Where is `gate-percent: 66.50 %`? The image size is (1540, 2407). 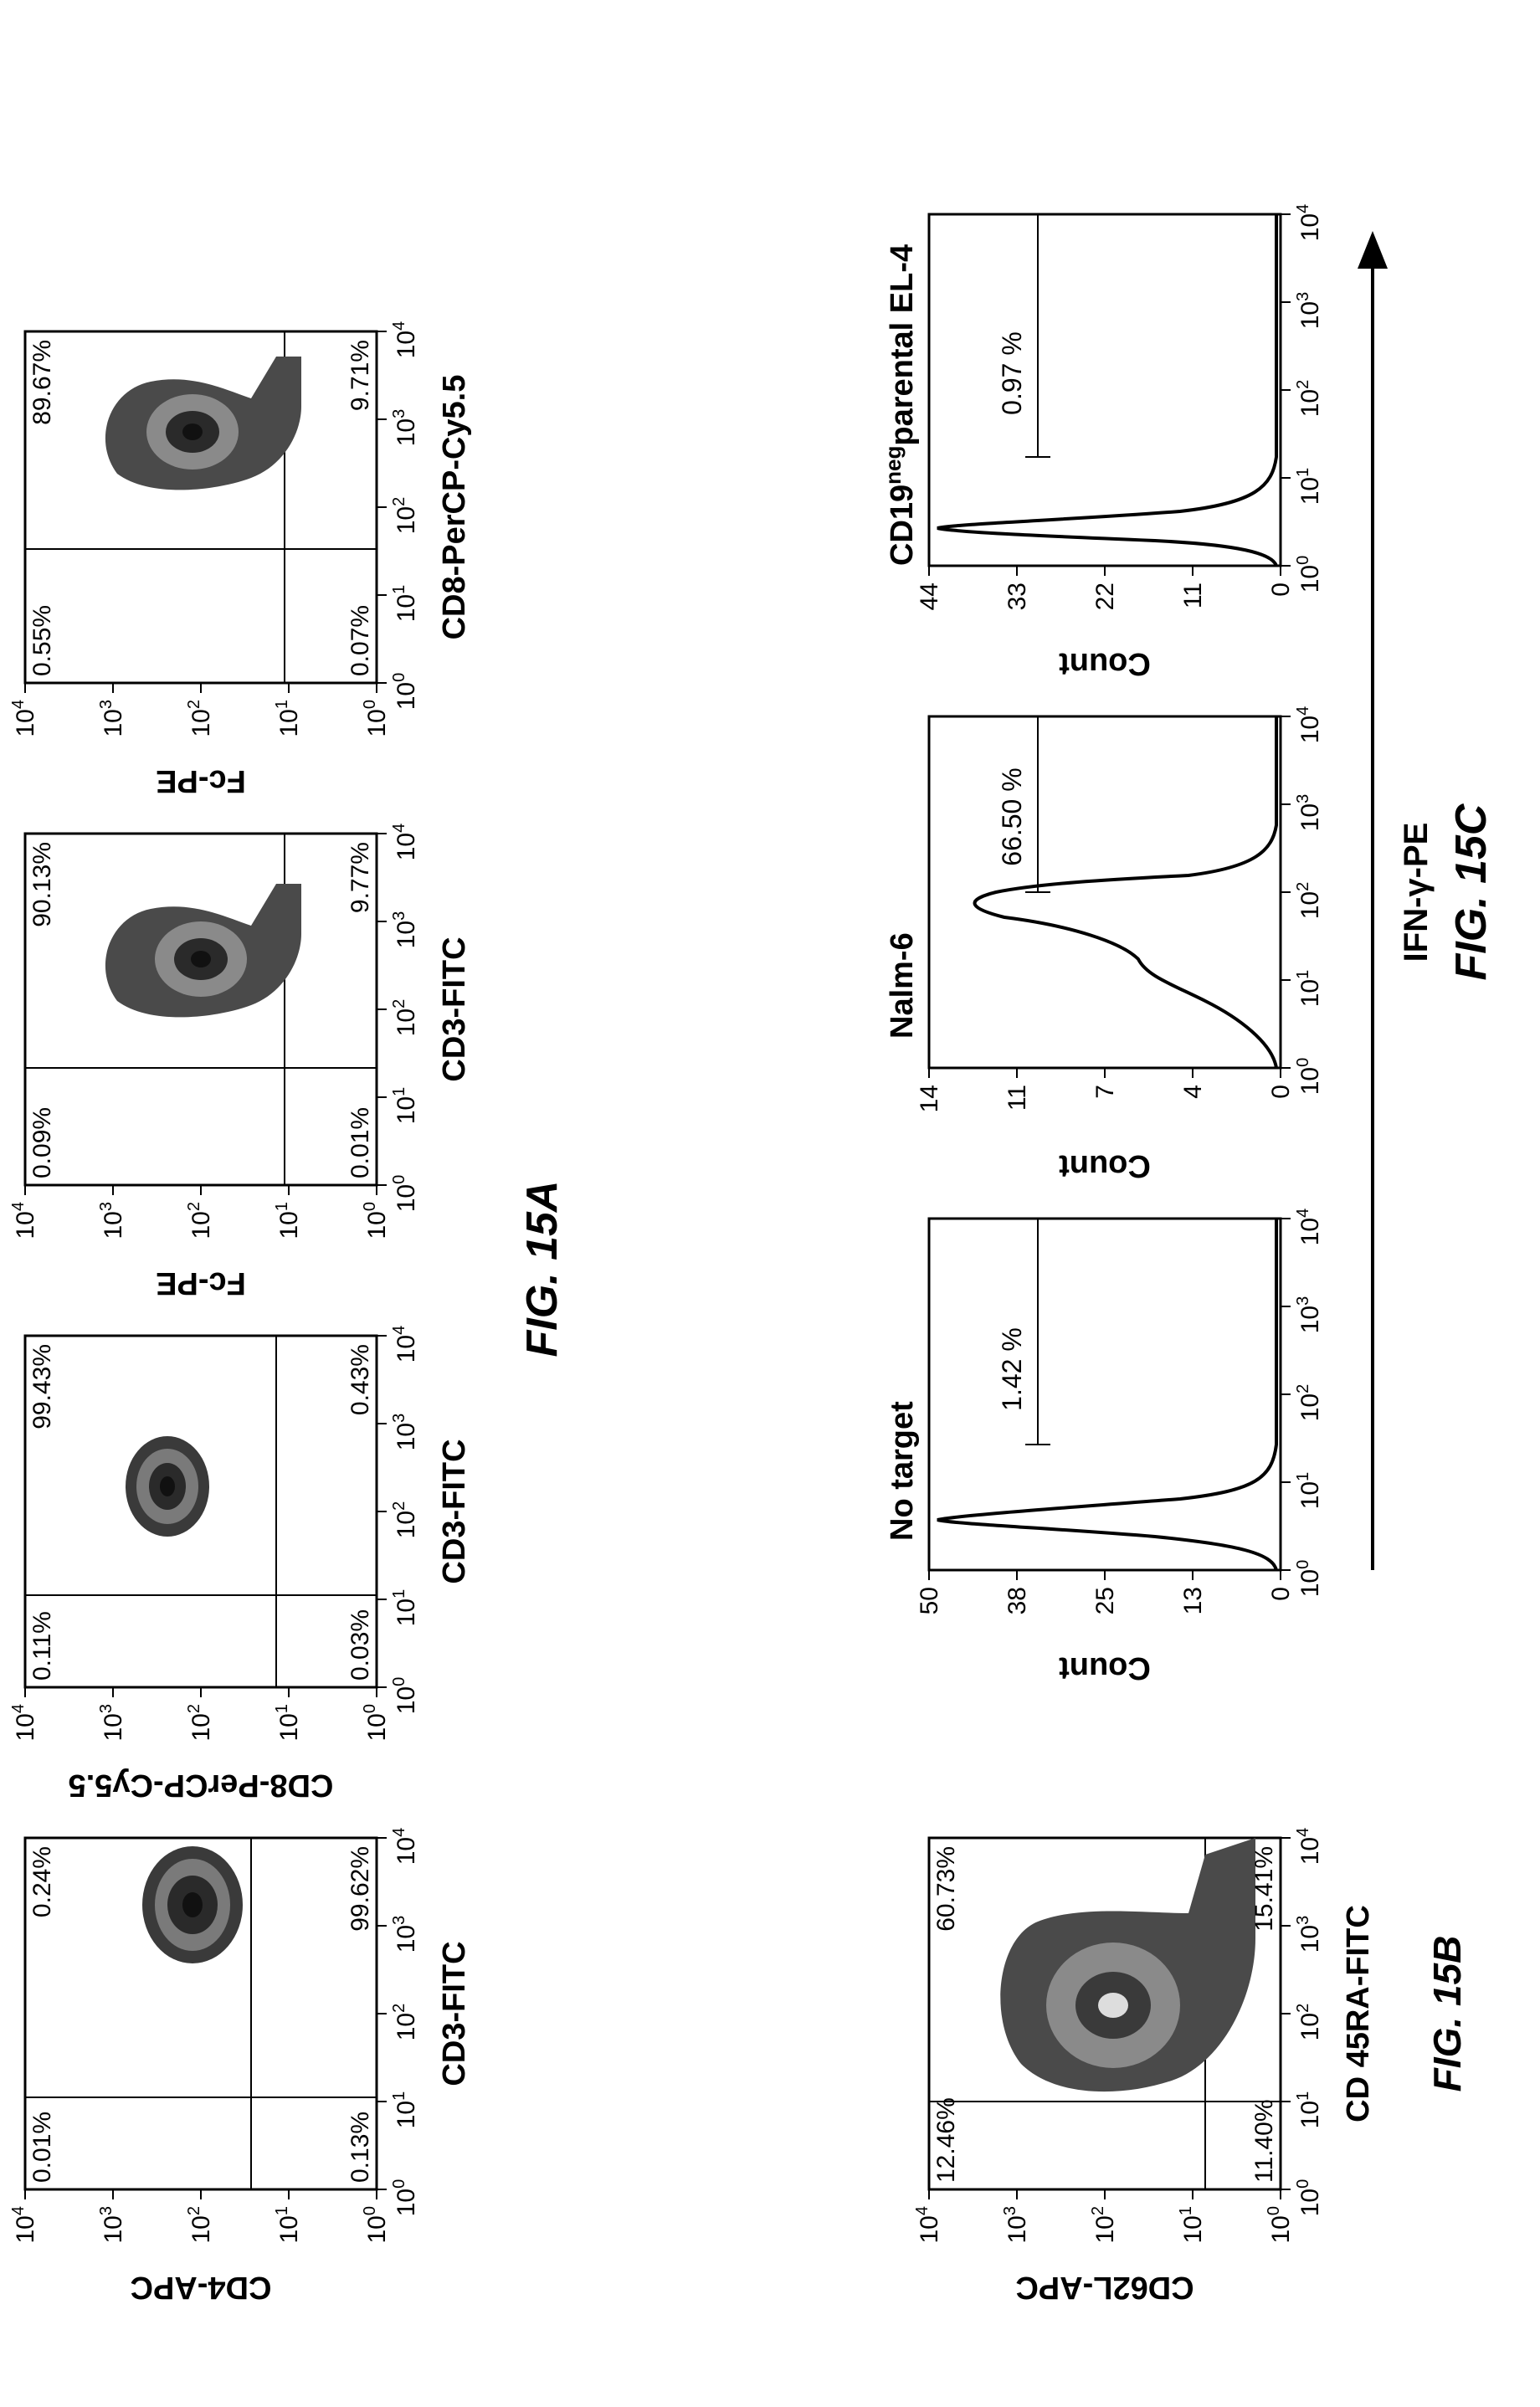
gate-percent: 66.50 % is located at coordinates (1012, 816).